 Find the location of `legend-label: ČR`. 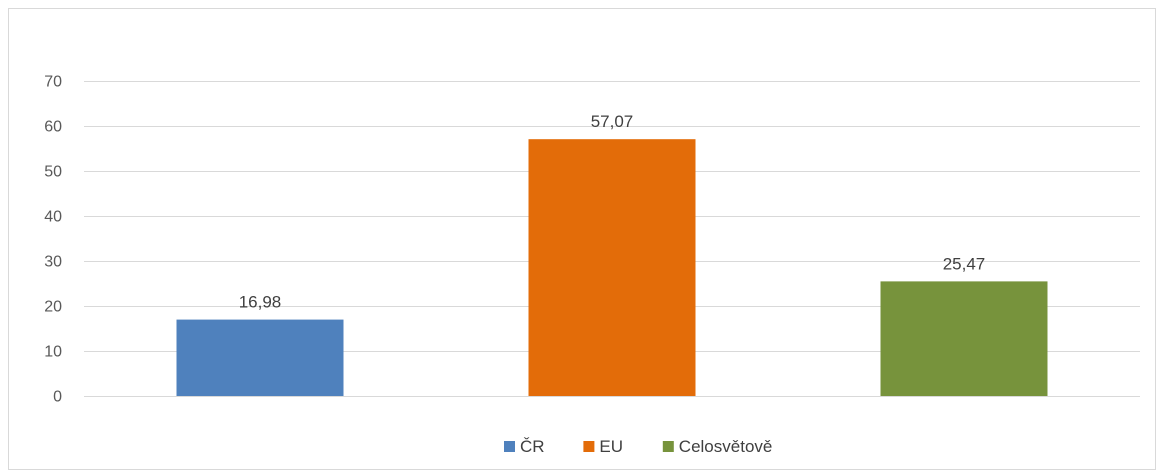

legend-label: ČR is located at coordinates (532, 446).